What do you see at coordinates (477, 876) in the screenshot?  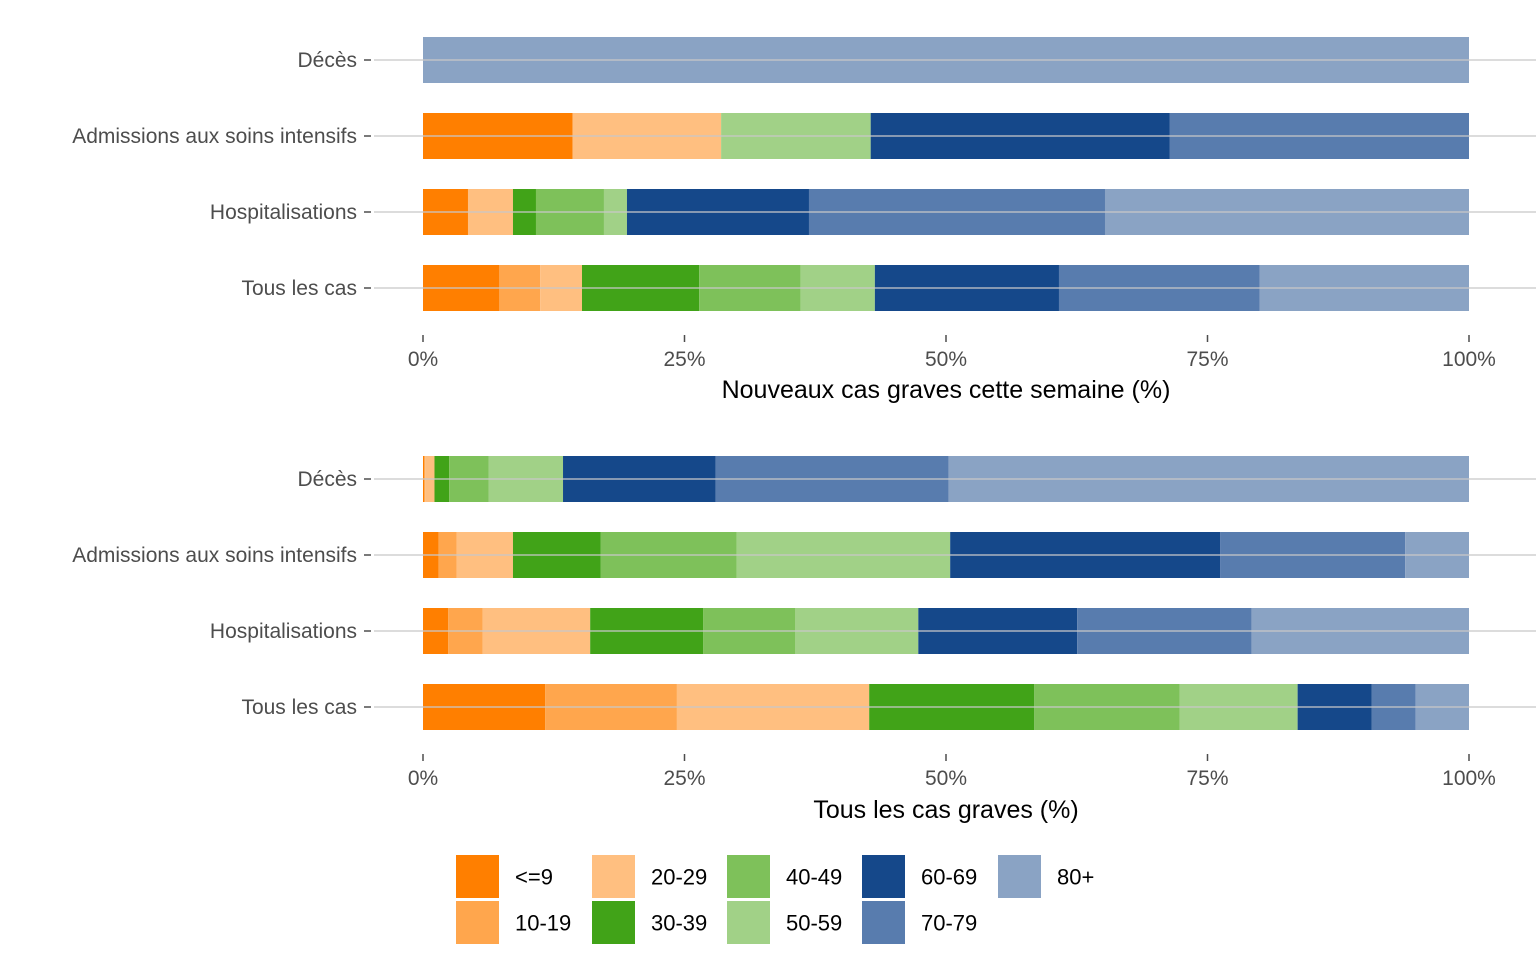 I see `legend-key-le9` at bounding box center [477, 876].